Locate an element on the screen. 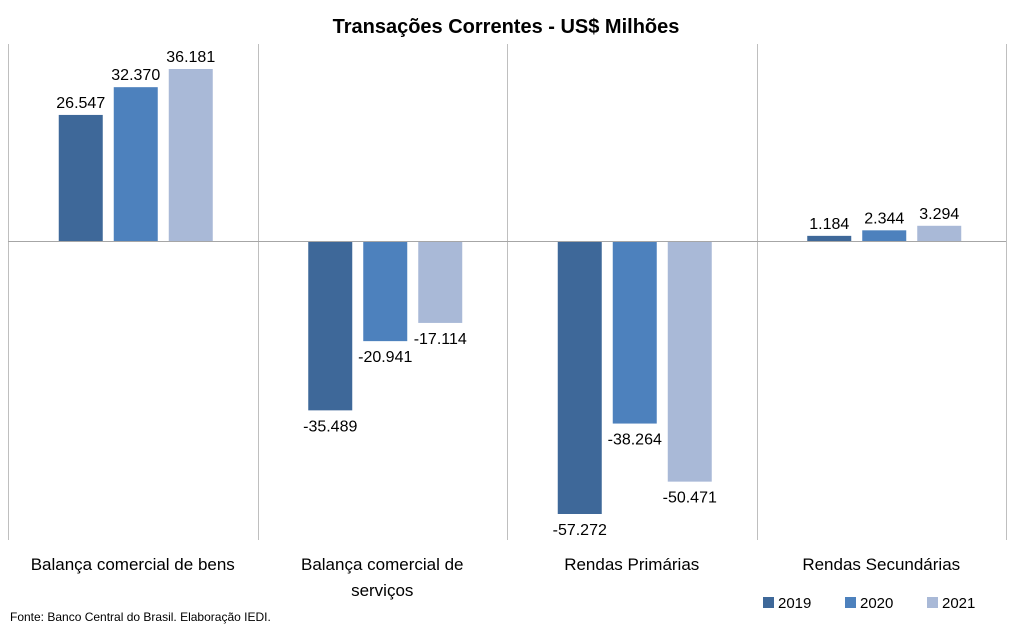 The image size is (1012, 635). category-label: Balança comercial de bens is located at coordinates (133, 564).